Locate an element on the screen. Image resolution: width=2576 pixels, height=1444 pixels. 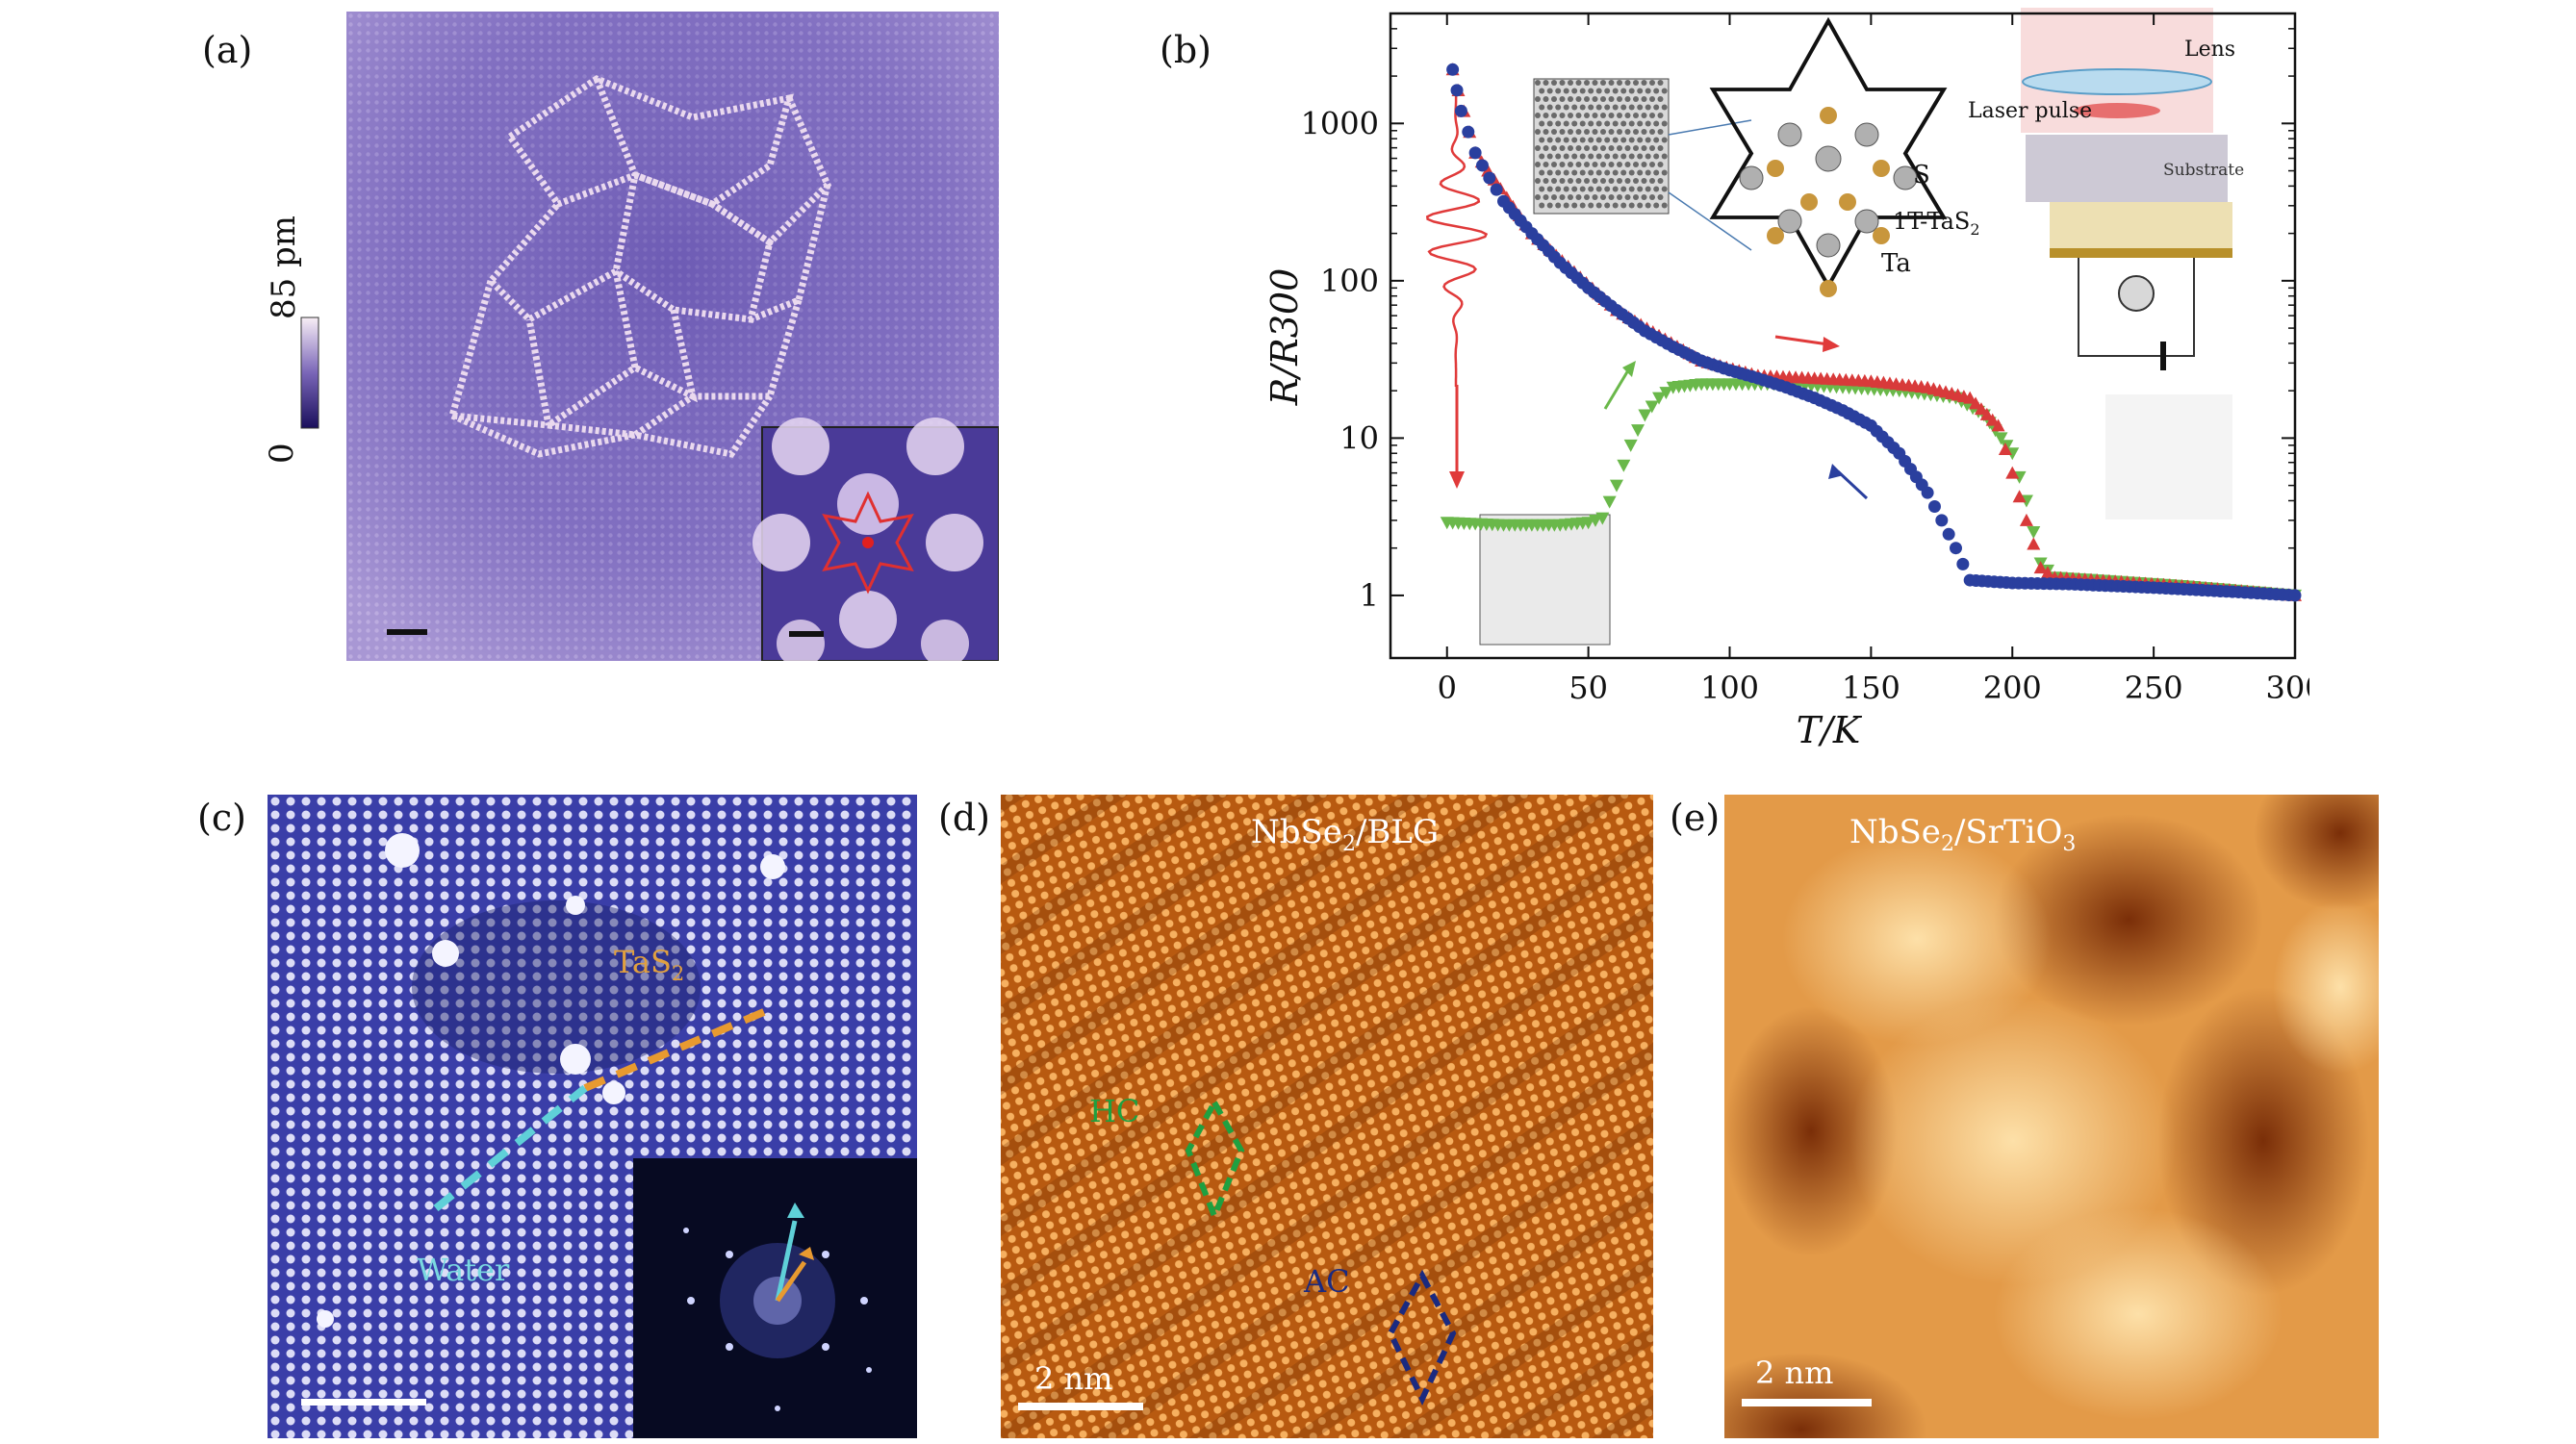
x-tick-label: 250 is located at coordinates (2154, 688).